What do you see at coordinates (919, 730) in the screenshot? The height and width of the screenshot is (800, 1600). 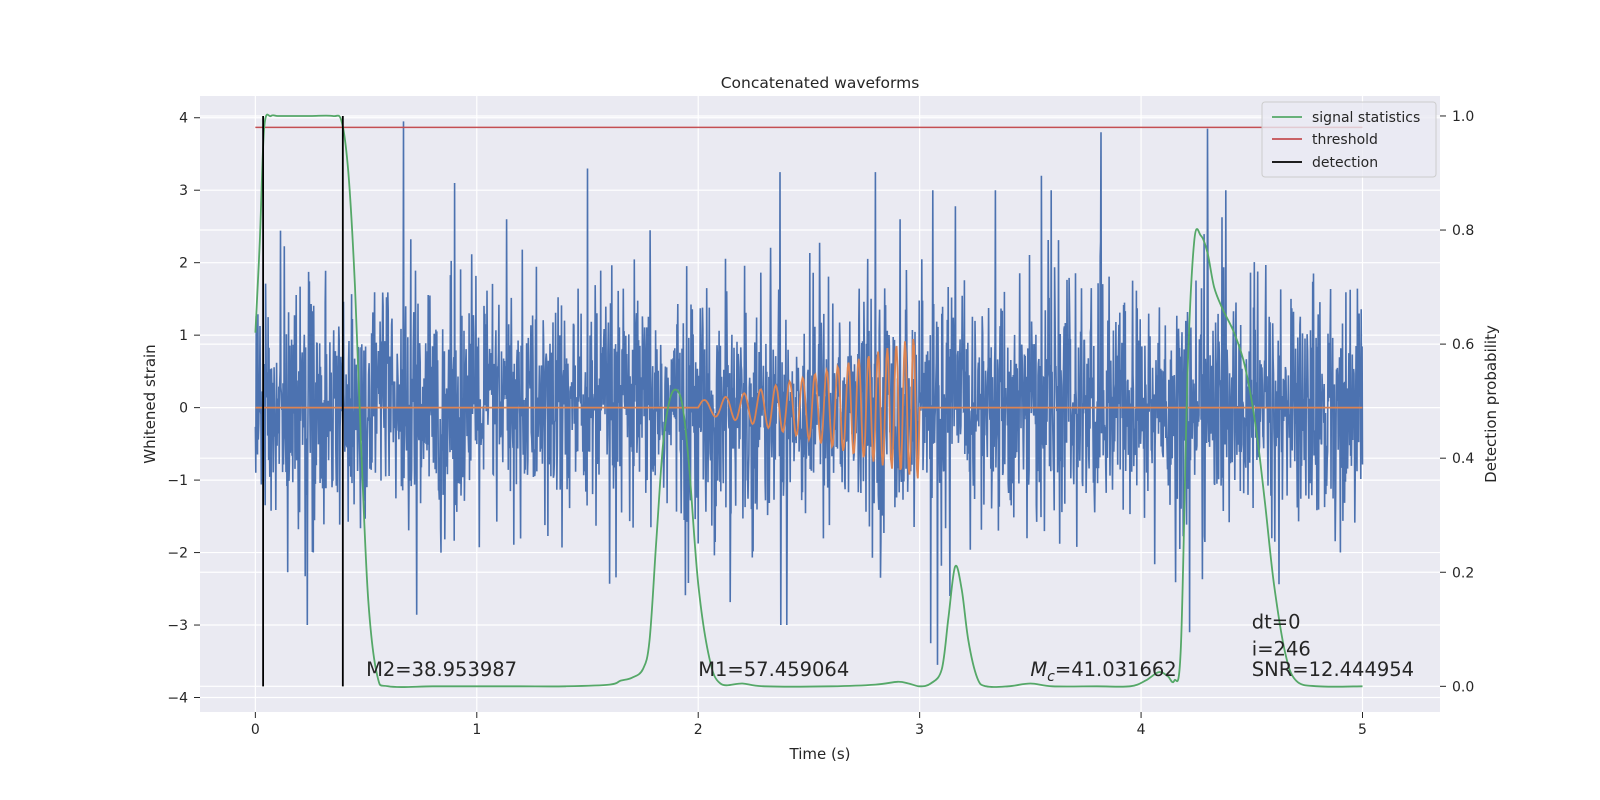 I see `x-tick-label: 3` at bounding box center [919, 730].